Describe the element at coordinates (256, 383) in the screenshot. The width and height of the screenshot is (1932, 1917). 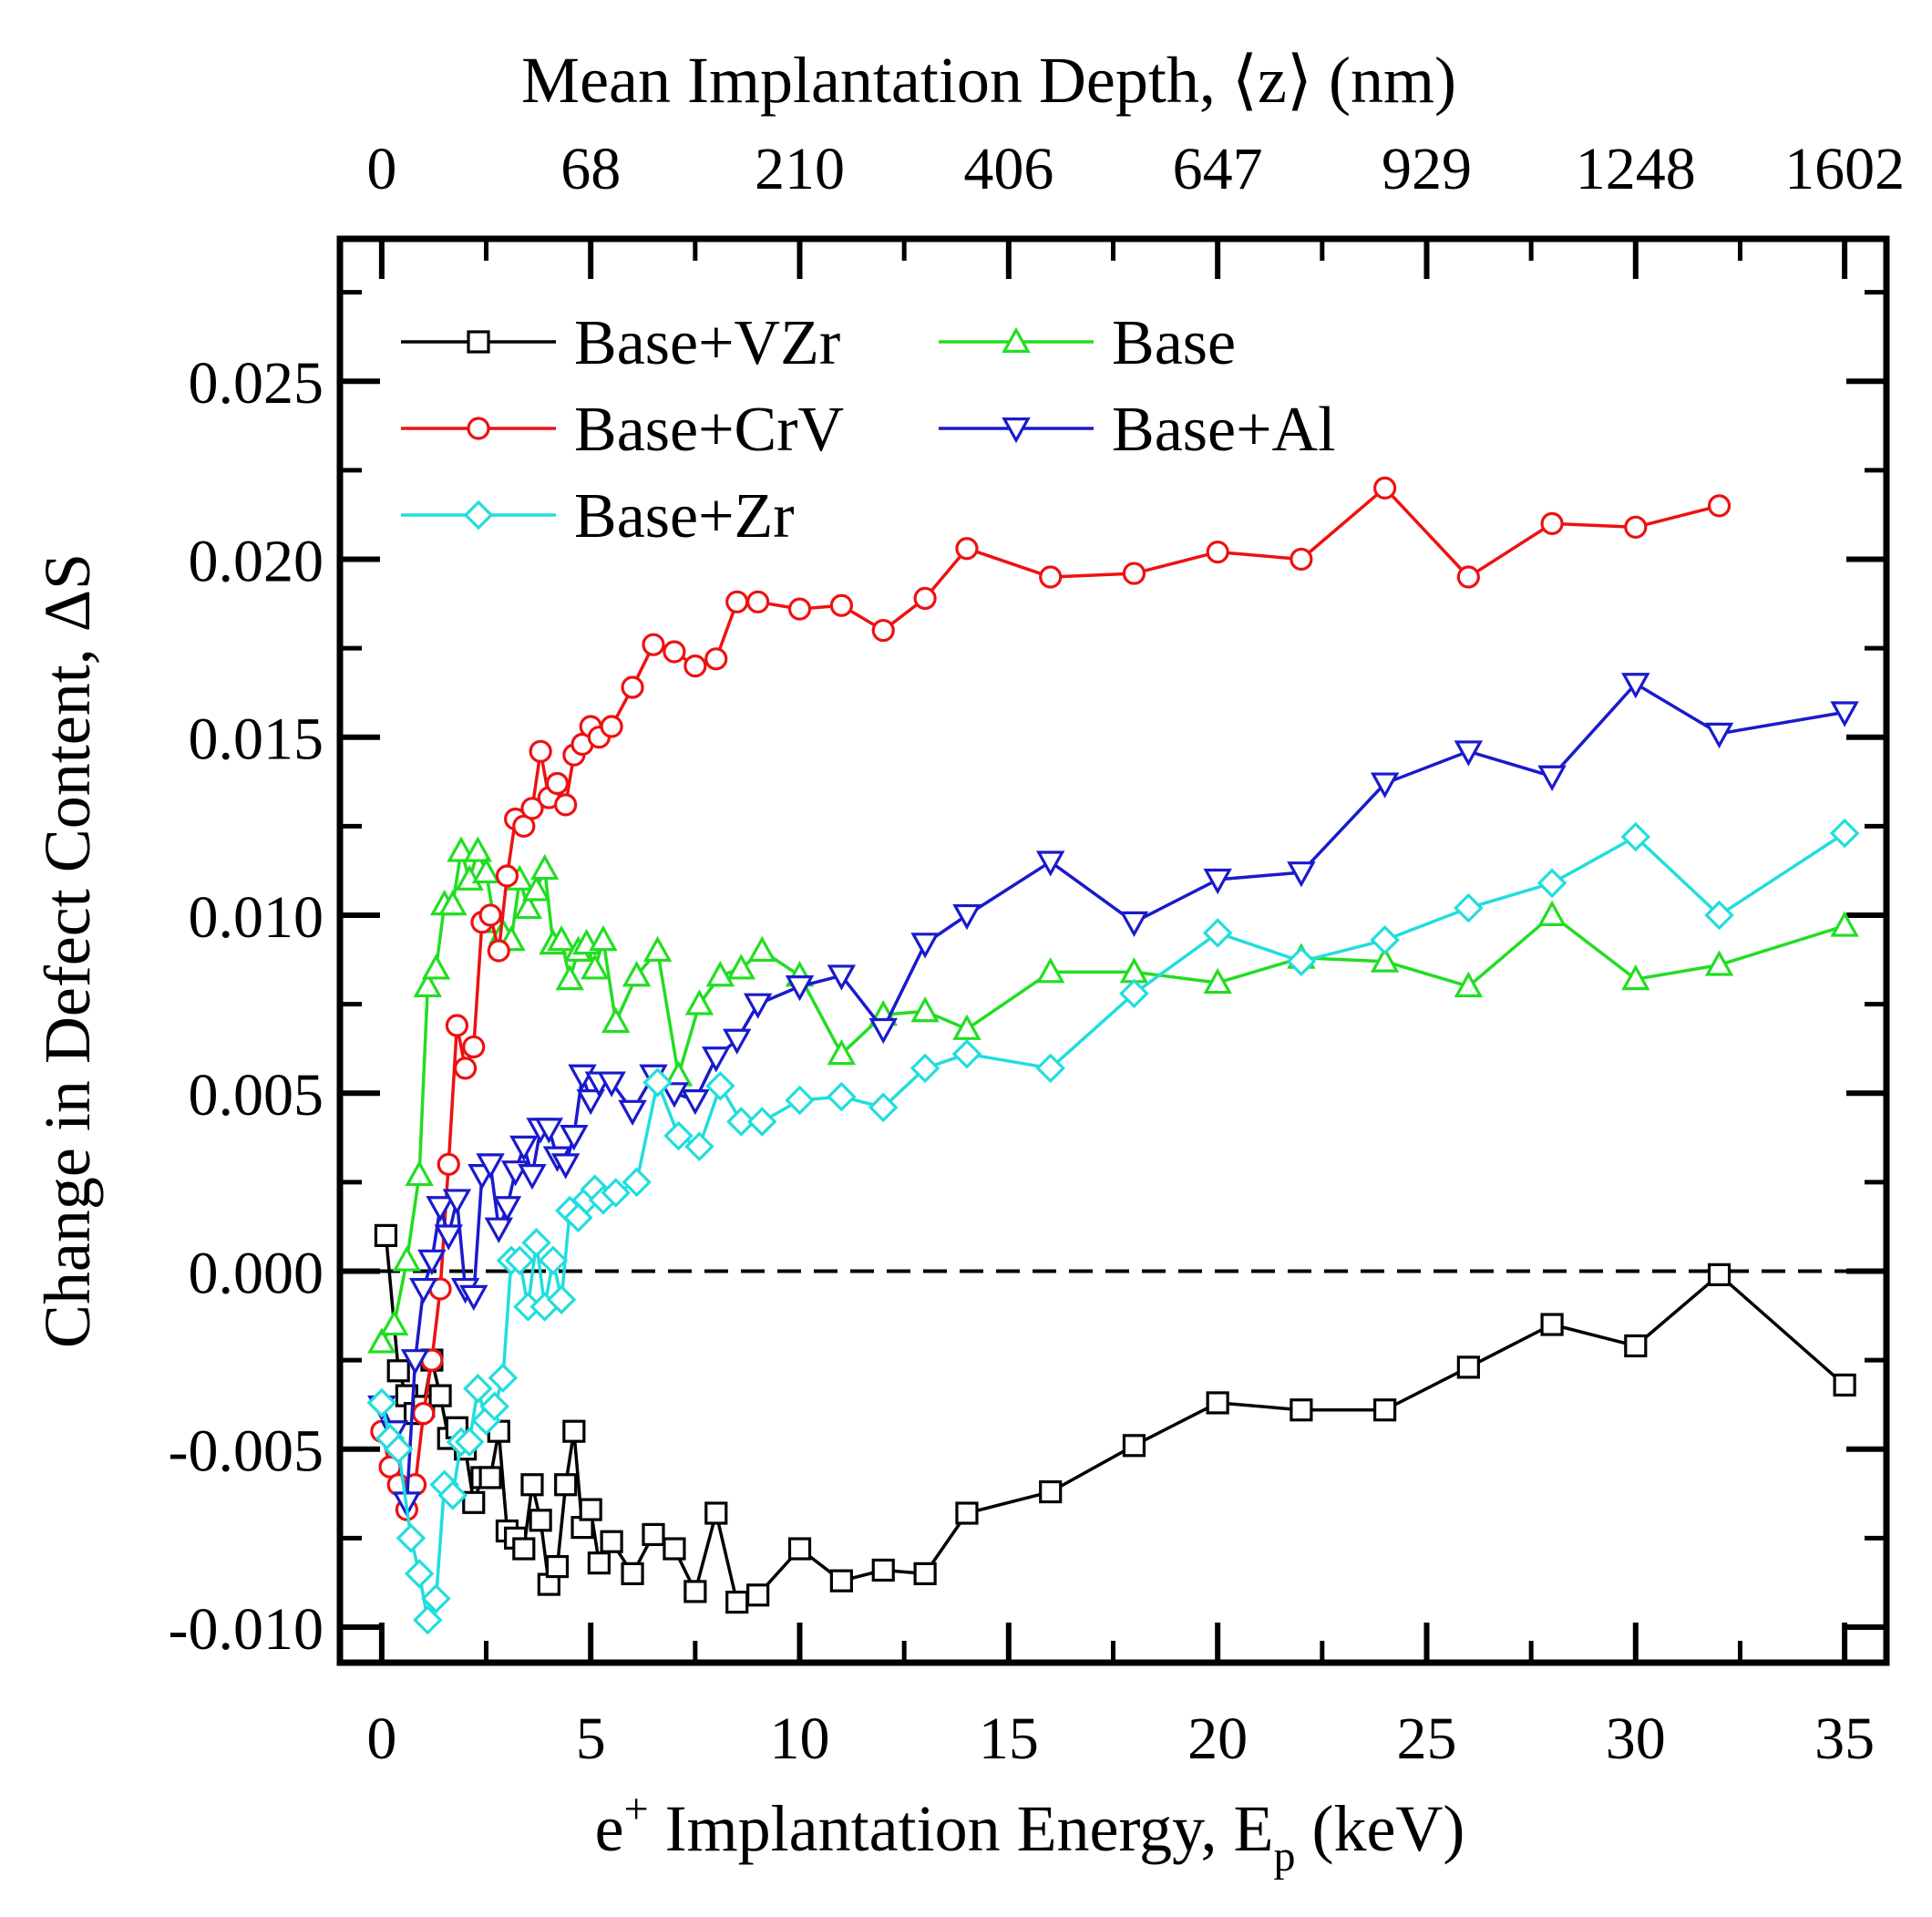
I see `y-tick-label: 0.025` at that location.